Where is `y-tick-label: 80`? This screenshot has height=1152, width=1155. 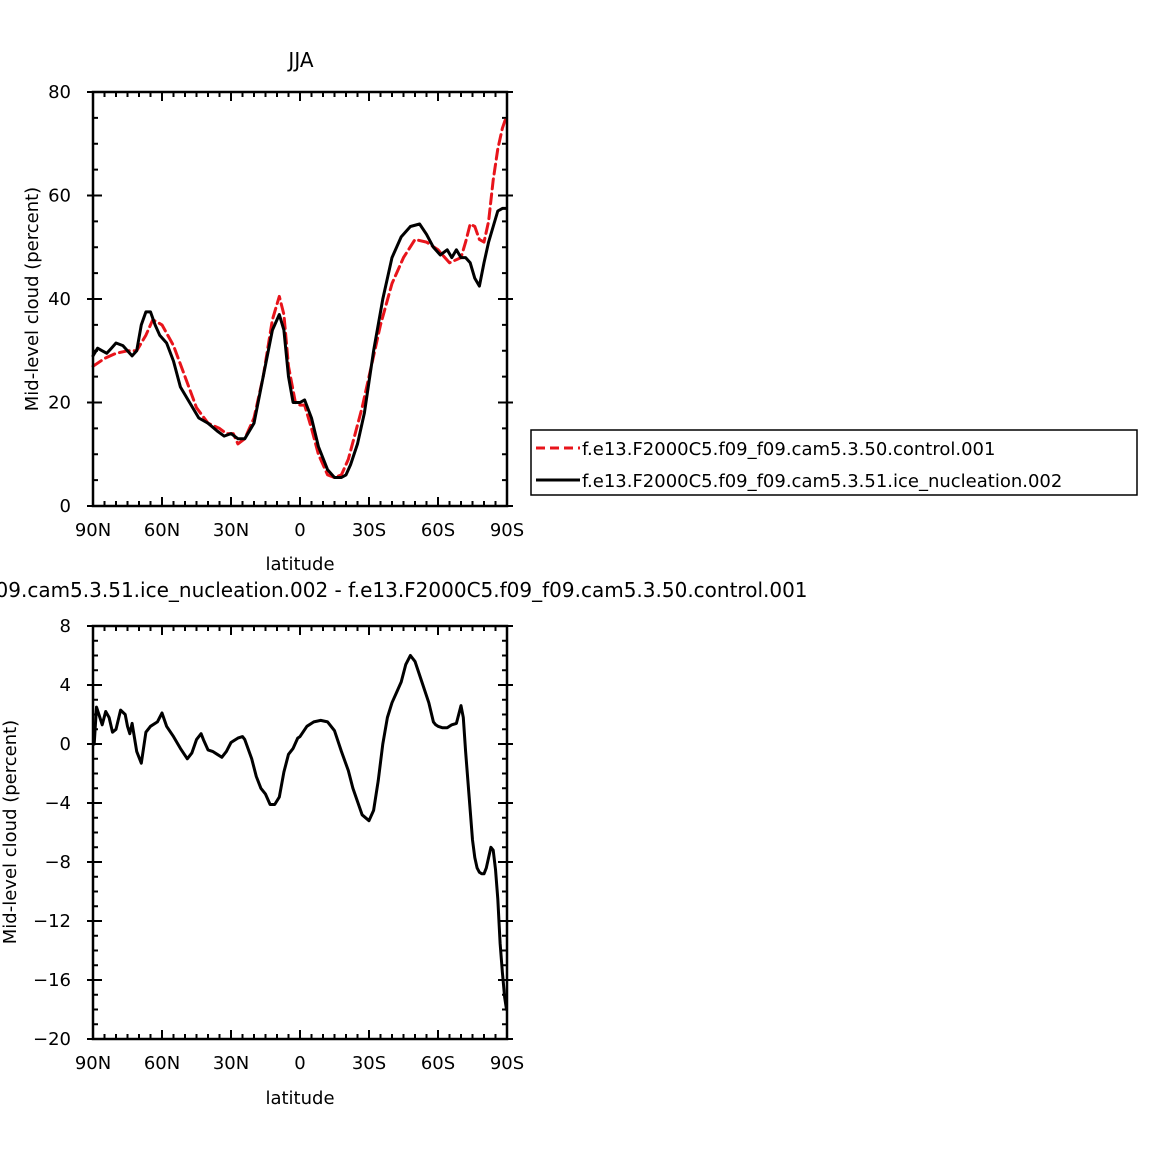 y-tick-label: 80 is located at coordinates (59, 92).